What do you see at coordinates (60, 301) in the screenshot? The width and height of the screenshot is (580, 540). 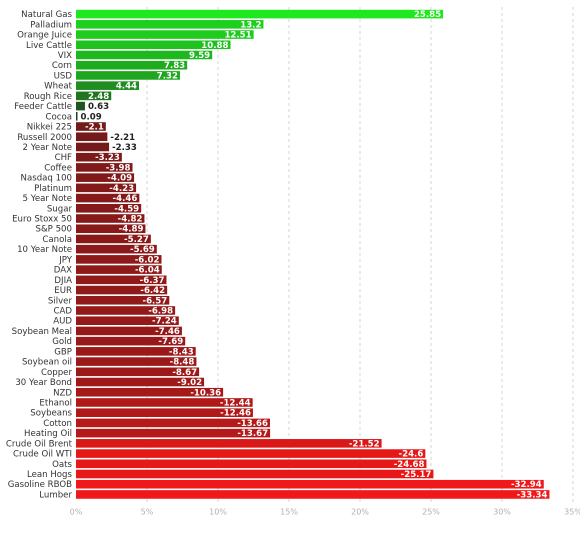 I see `category-label: Silver` at bounding box center [60, 301].